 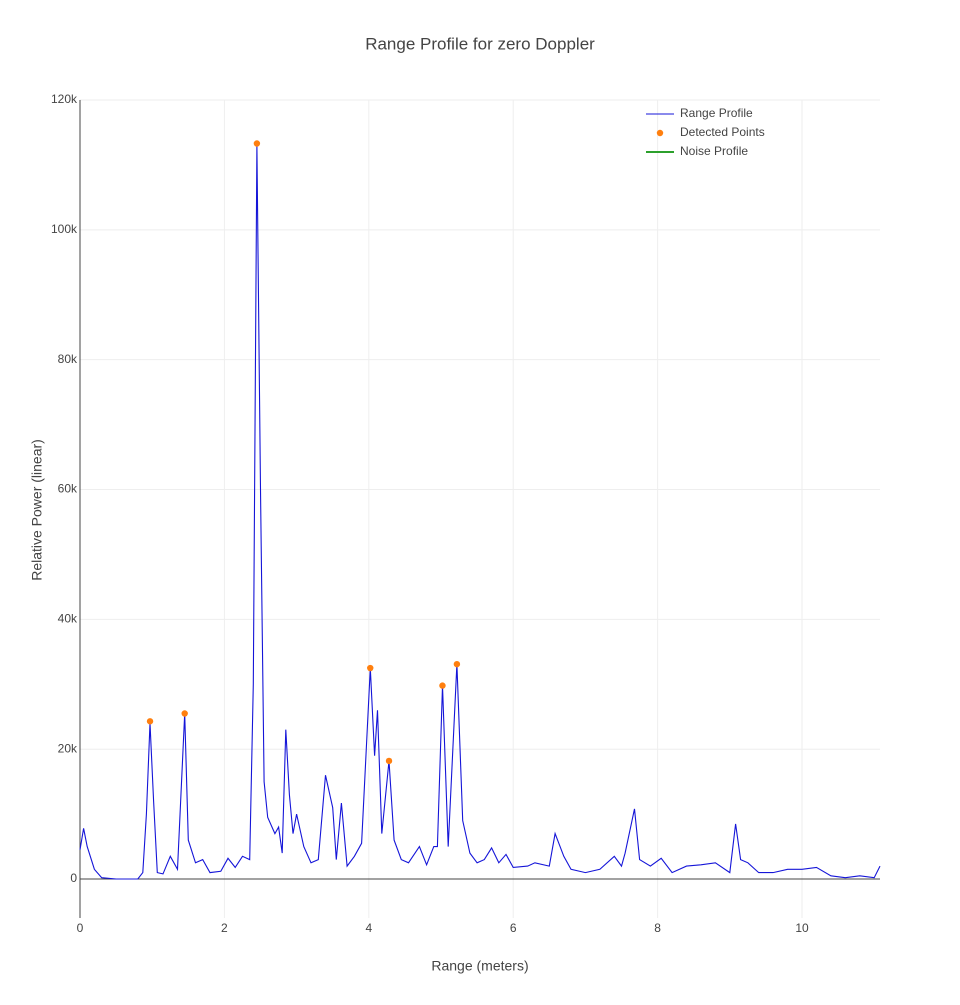 I want to click on x-tick-label: 0, so click(x=80, y=928).